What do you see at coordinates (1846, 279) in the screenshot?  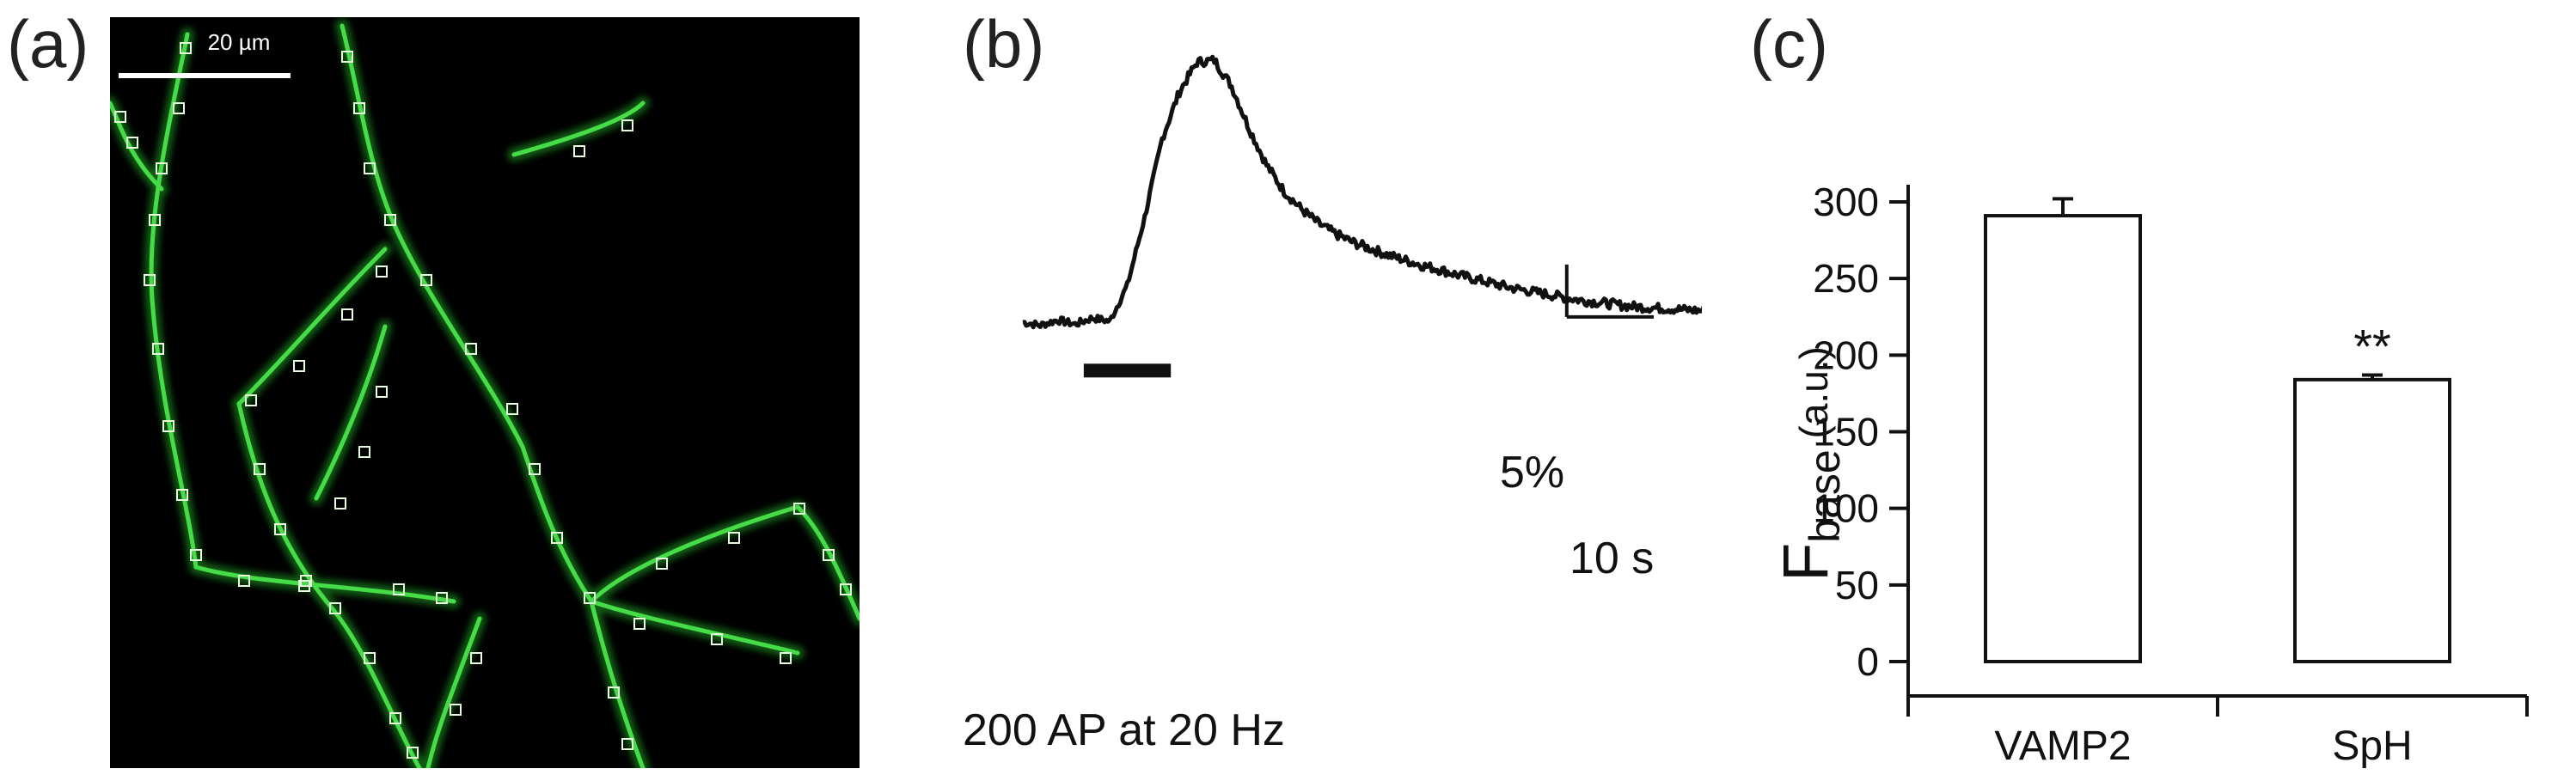 I see `y-tick-label: 250` at bounding box center [1846, 279].